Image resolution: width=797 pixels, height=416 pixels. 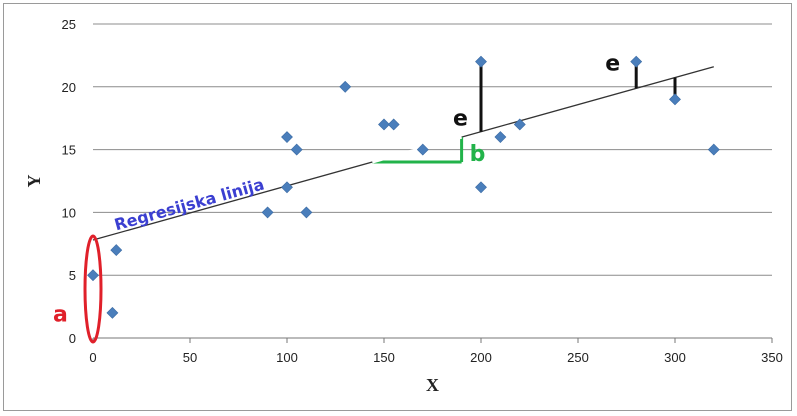 I want to click on intercept-highlight, so click(x=93, y=289).